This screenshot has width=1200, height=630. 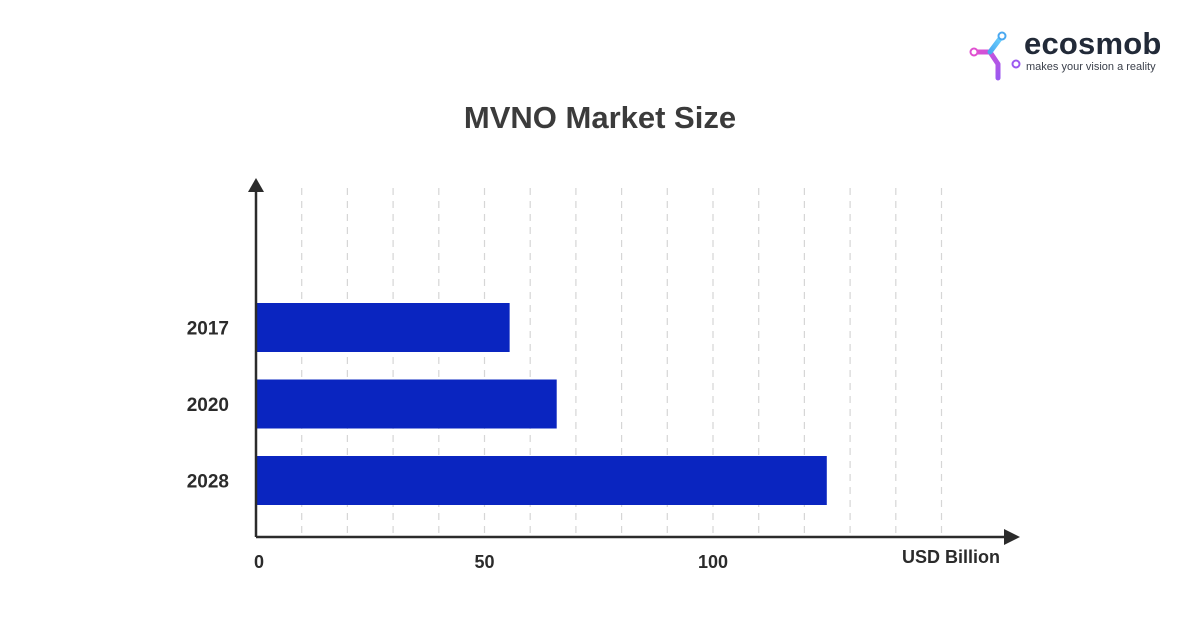 What do you see at coordinates (1093, 43) in the screenshot?
I see `brand-name: ecosmob` at bounding box center [1093, 43].